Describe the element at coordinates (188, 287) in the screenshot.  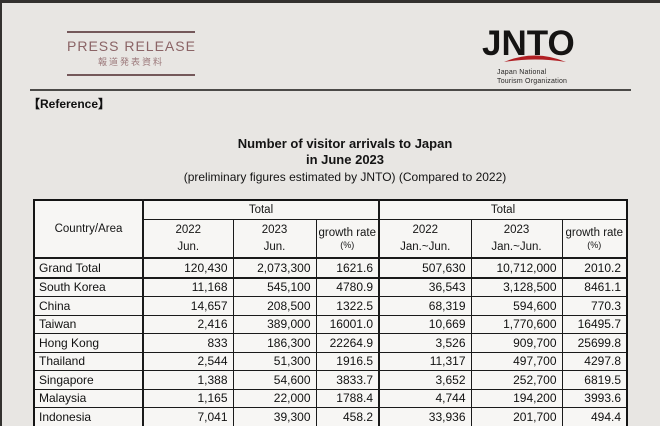
I see `value-cell: 11,168` at that location.